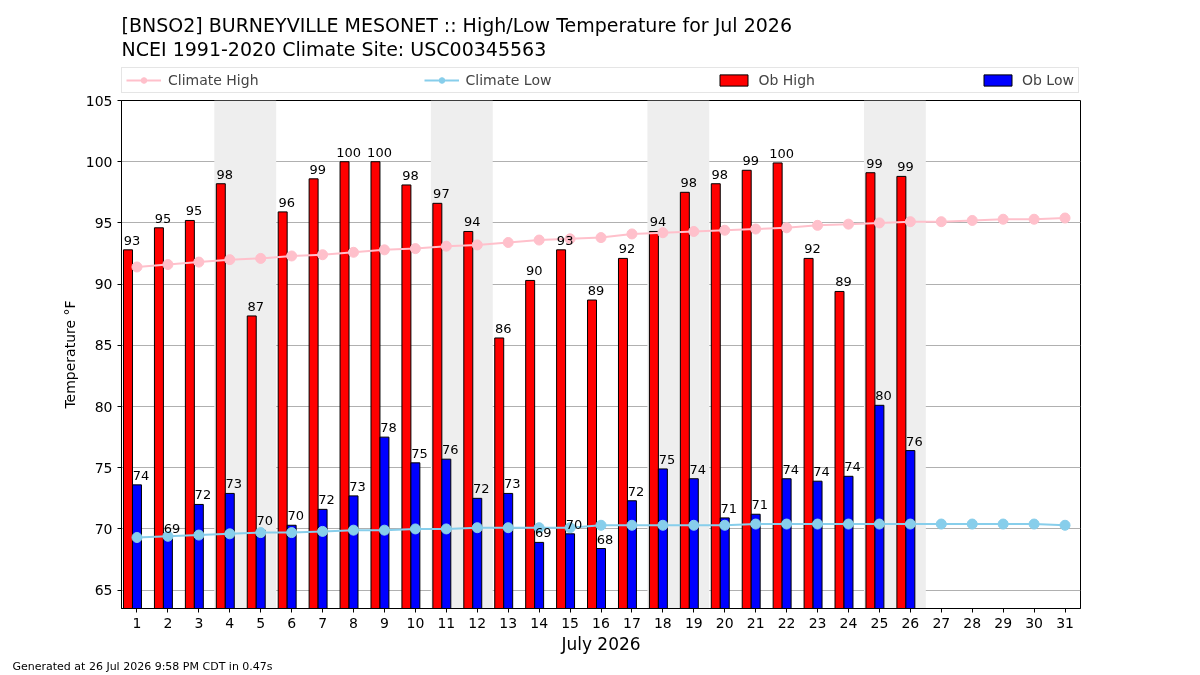  What do you see at coordinates (415, 622) in the screenshot?
I see `x-tick-label: 10` at bounding box center [415, 622].